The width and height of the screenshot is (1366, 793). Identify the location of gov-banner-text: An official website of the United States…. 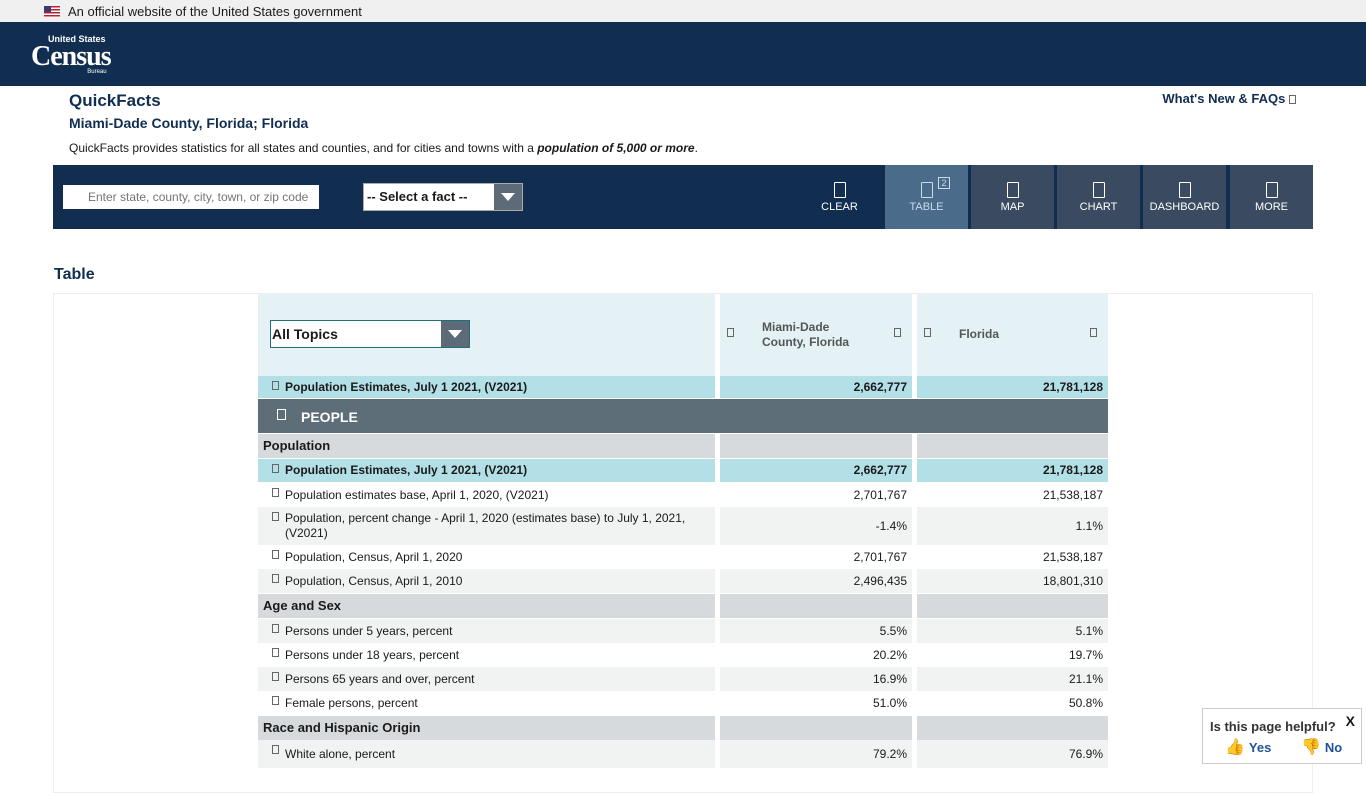
(215, 11).